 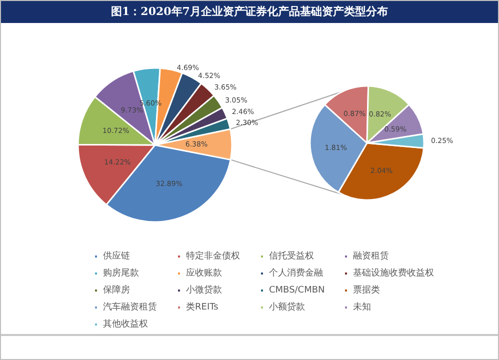 I want to click on legend-label: 票据类, so click(x=366, y=290).